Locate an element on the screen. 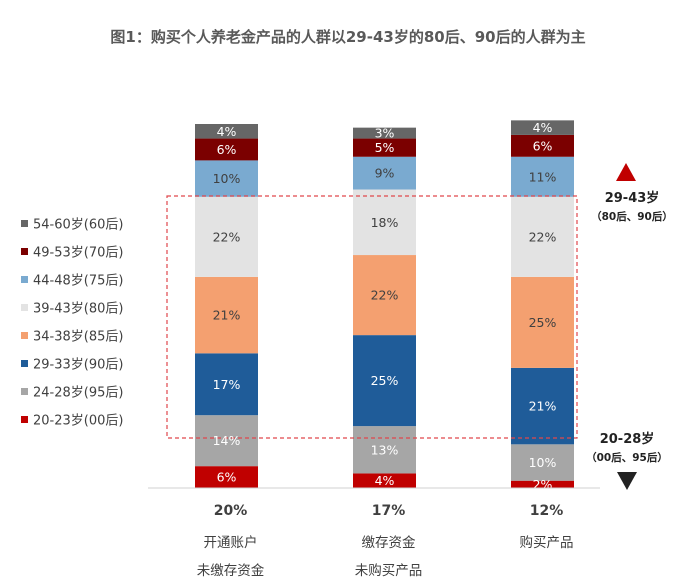 Image resolution: width=696 pixels, height=588 pixels. legend-item: 34-38岁(85后) is located at coordinates (72, 337).